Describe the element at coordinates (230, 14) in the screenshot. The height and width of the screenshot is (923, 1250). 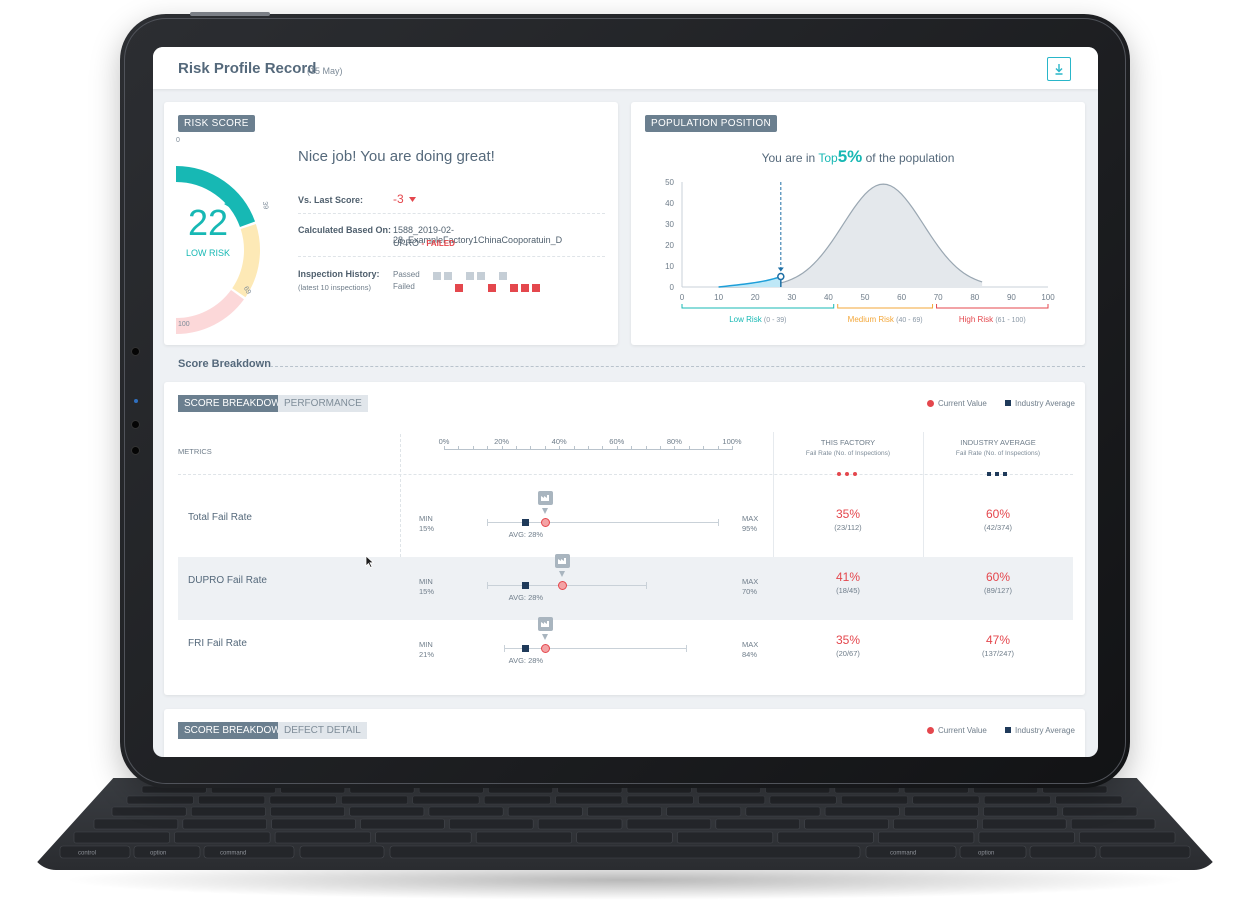
I see `volume-button` at that location.